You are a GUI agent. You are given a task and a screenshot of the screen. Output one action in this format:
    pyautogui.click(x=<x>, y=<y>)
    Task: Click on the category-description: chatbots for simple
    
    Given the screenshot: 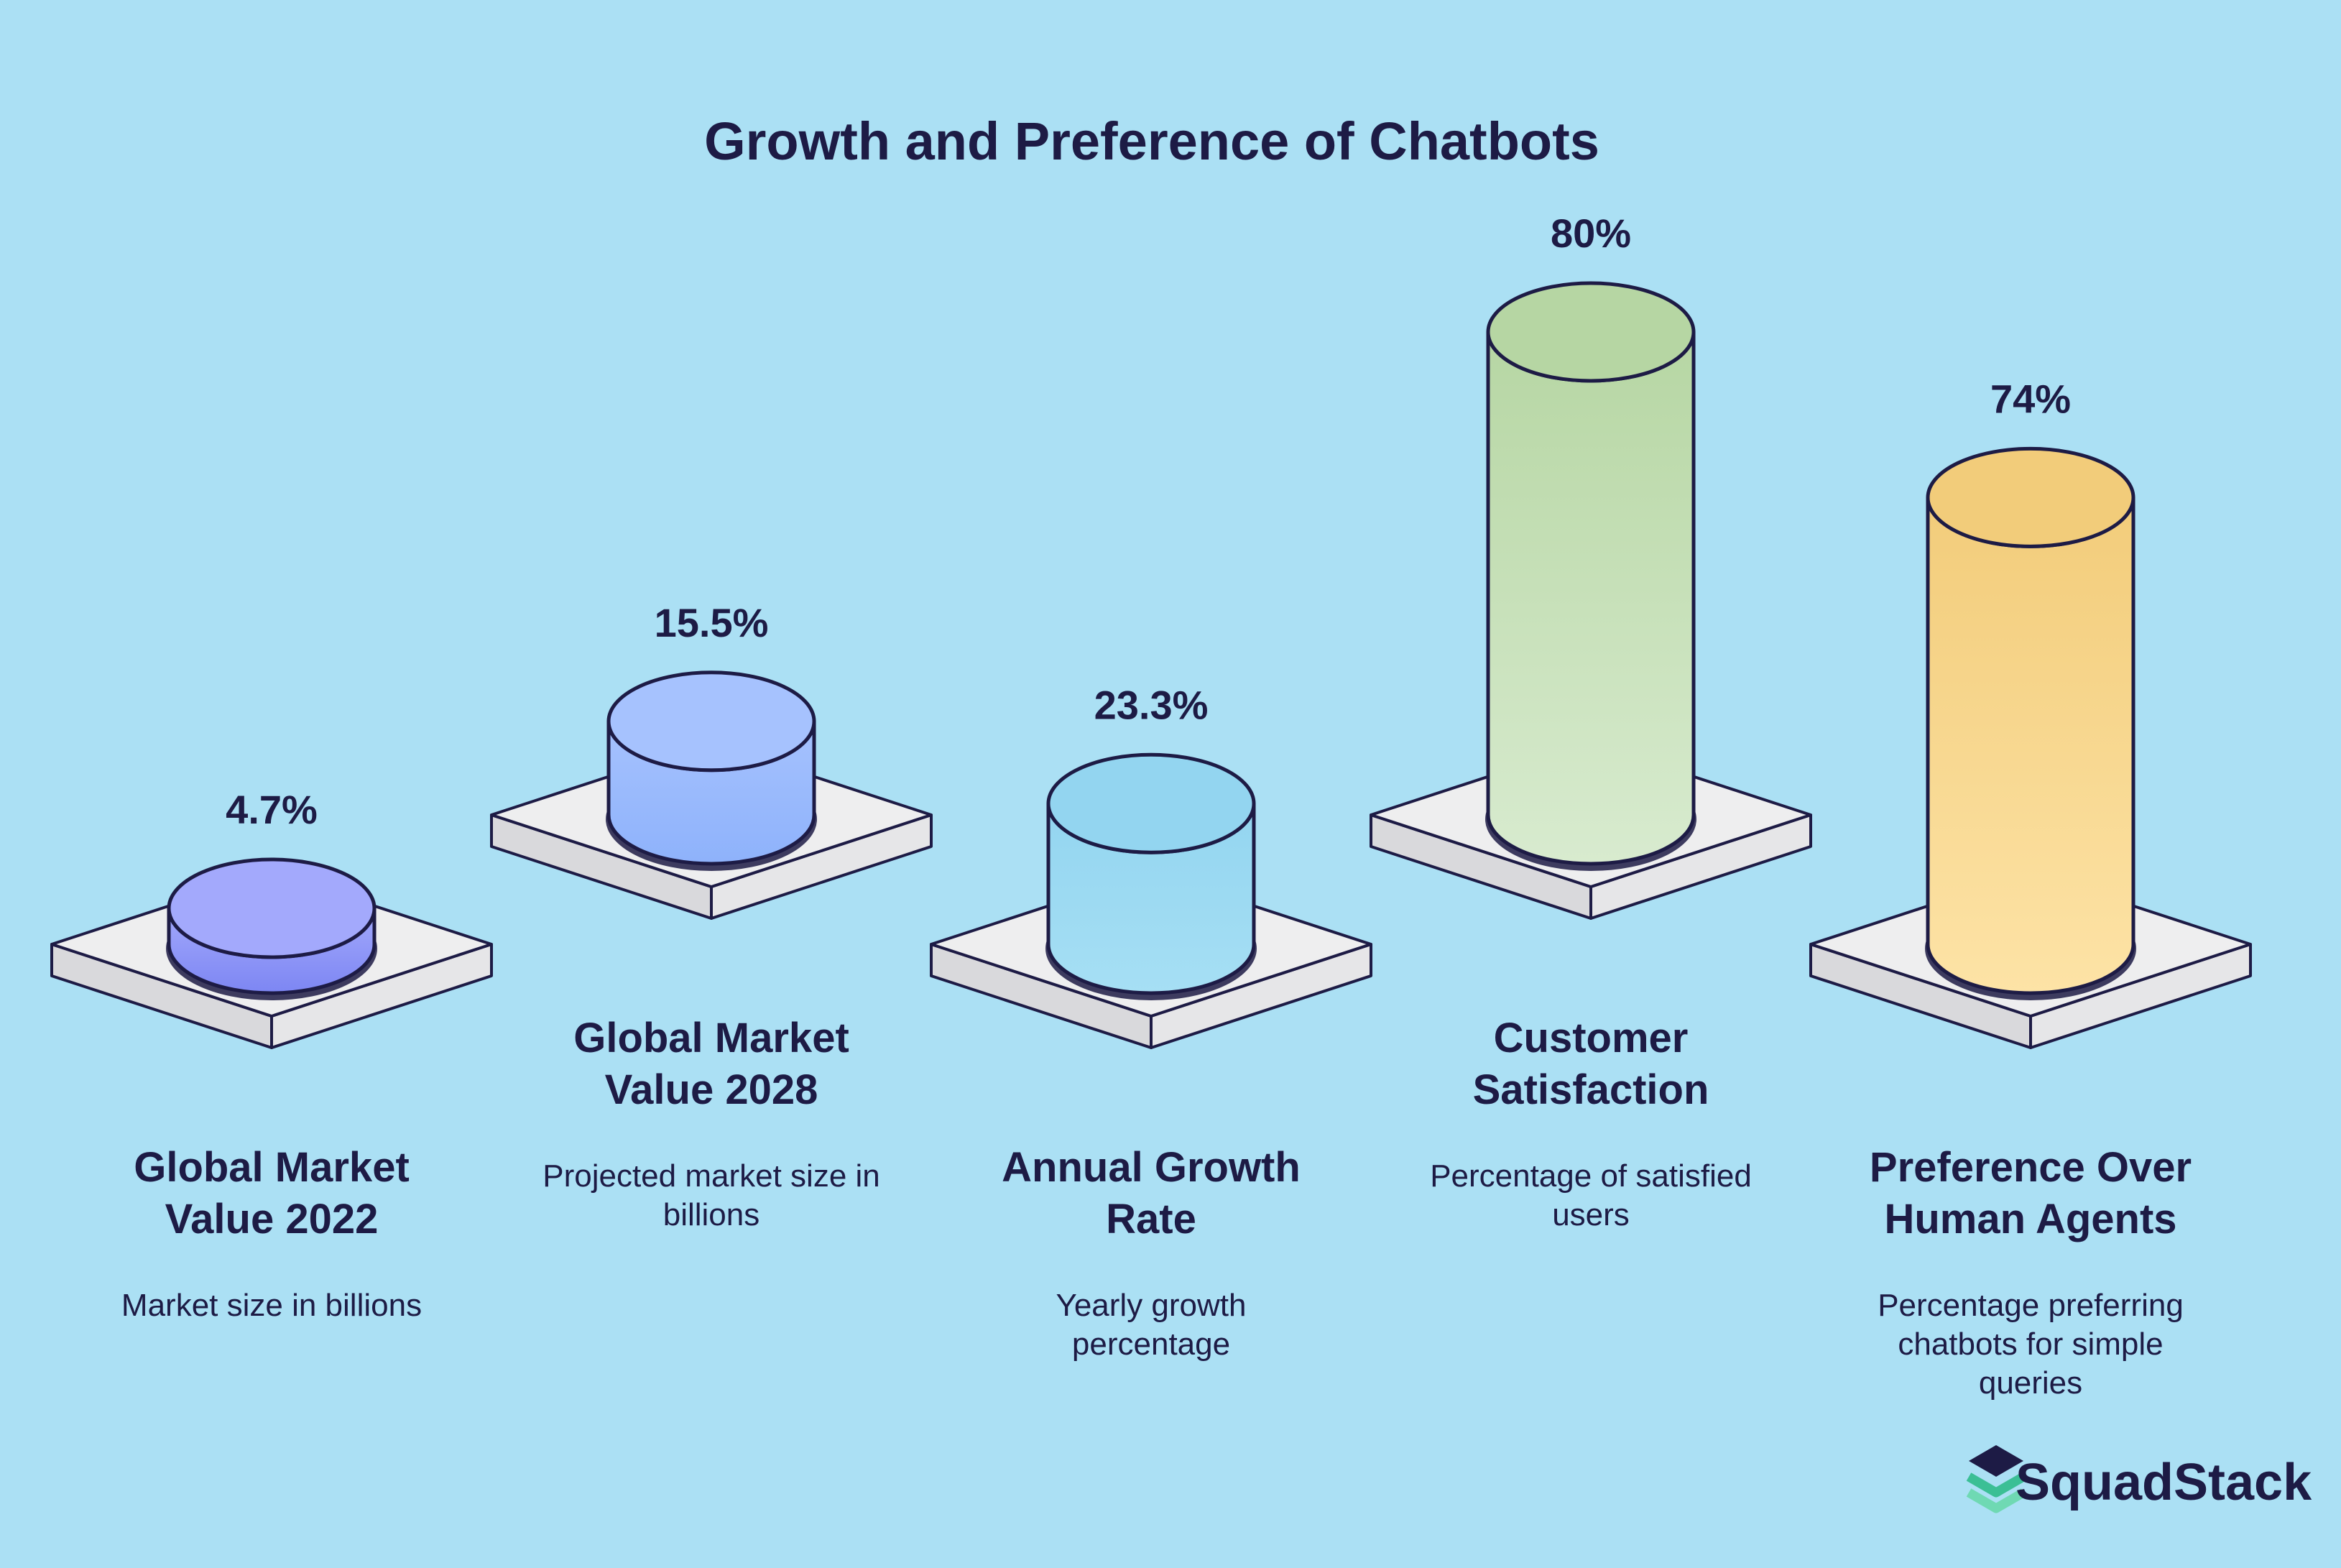 What is the action you would take?
    pyautogui.click(x=2030, y=1344)
    